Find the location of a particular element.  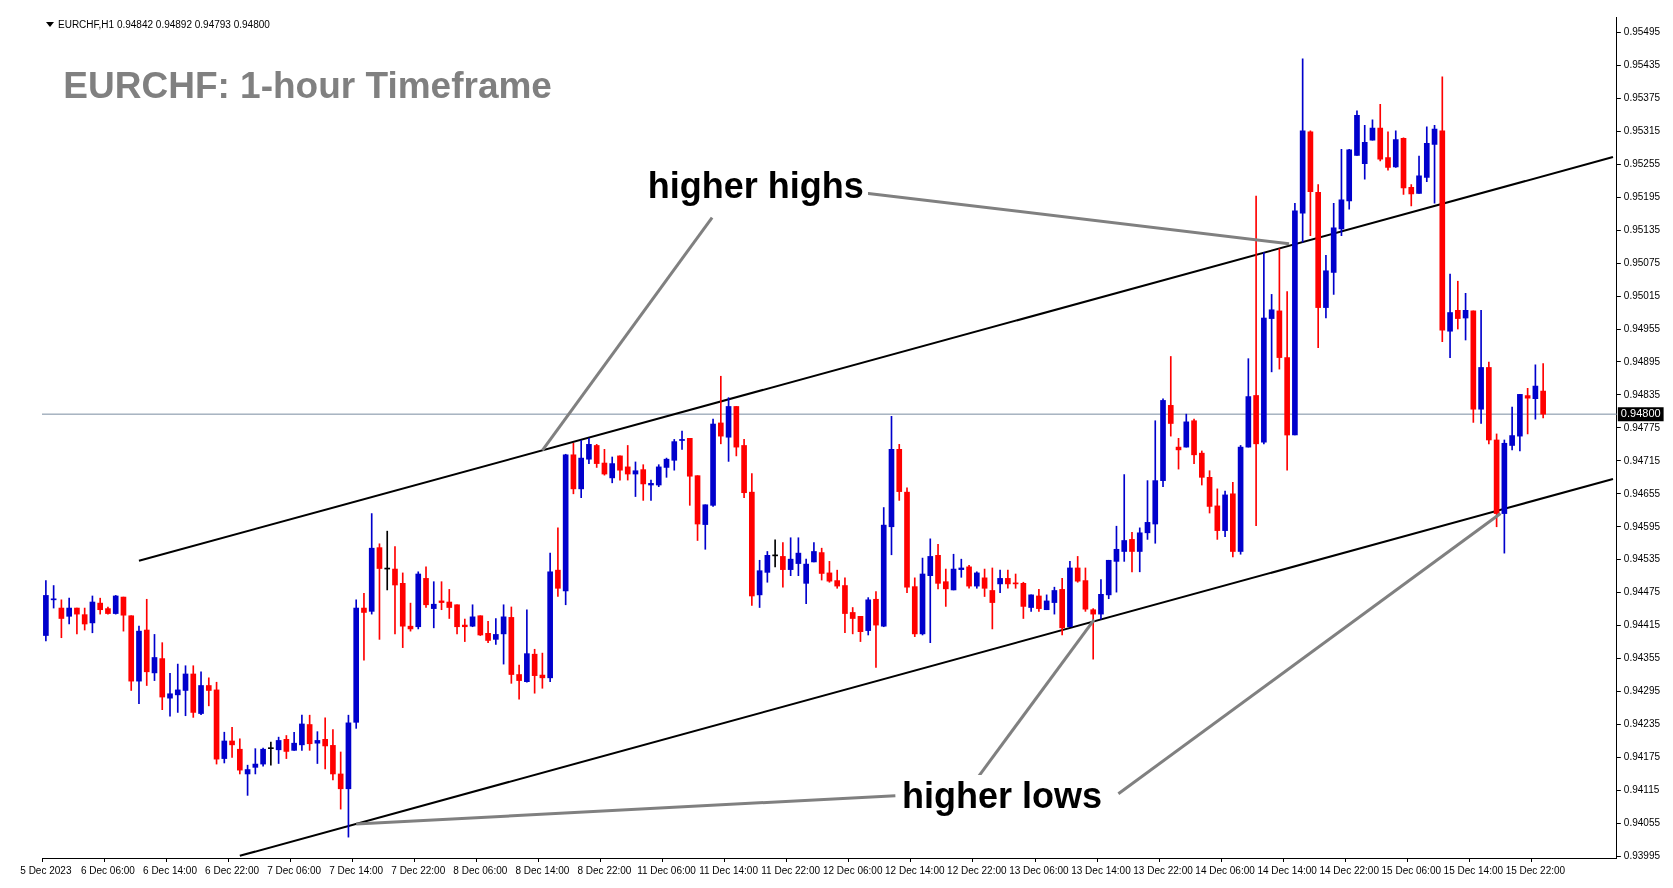

y-tick-label: 0.95195 is located at coordinates (1642, 196).